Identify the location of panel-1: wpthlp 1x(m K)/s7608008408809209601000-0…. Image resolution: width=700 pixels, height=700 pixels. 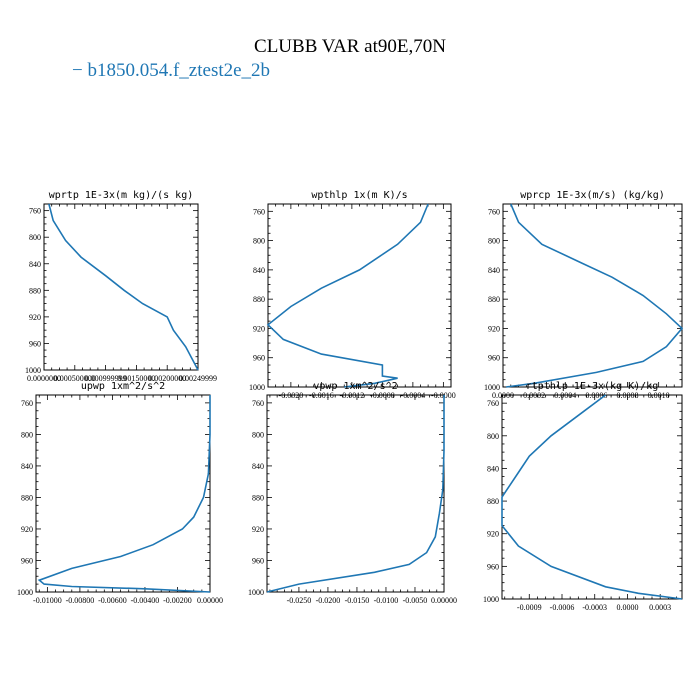
(352, 295).